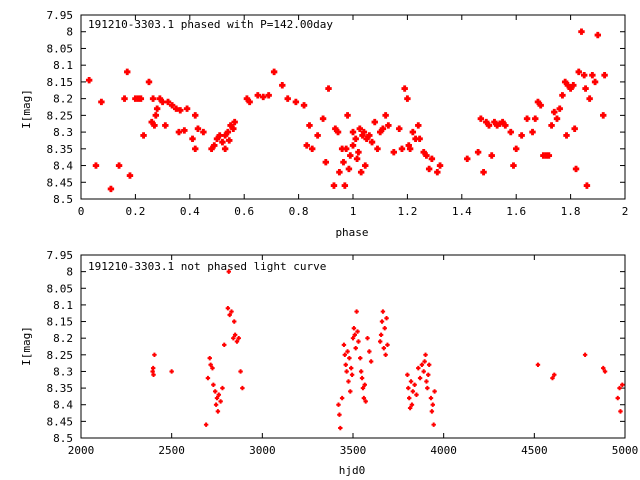 The height and width of the screenshot is (480, 640). What do you see at coordinates (625, 450) in the screenshot?
I see `x-tick-label: 5000` at bounding box center [625, 450].